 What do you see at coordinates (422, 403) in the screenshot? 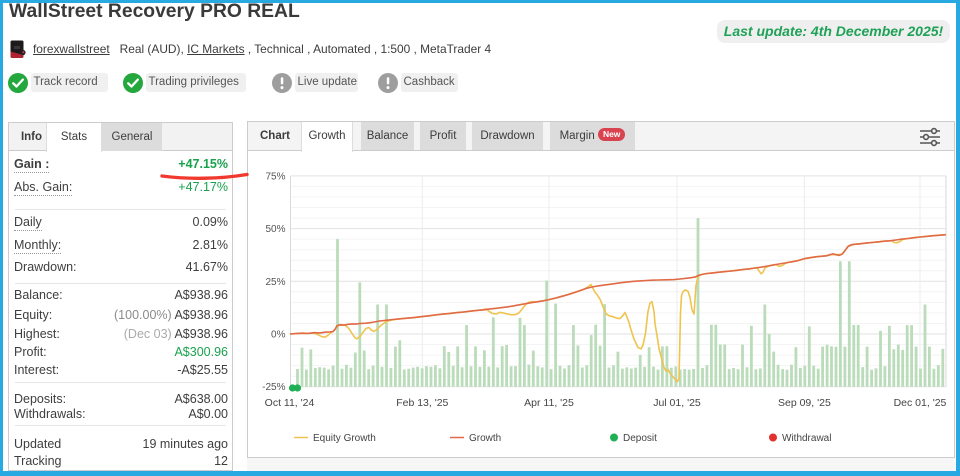
I see `svg-text: Feb 13, '25` at bounding box center [422, 403].